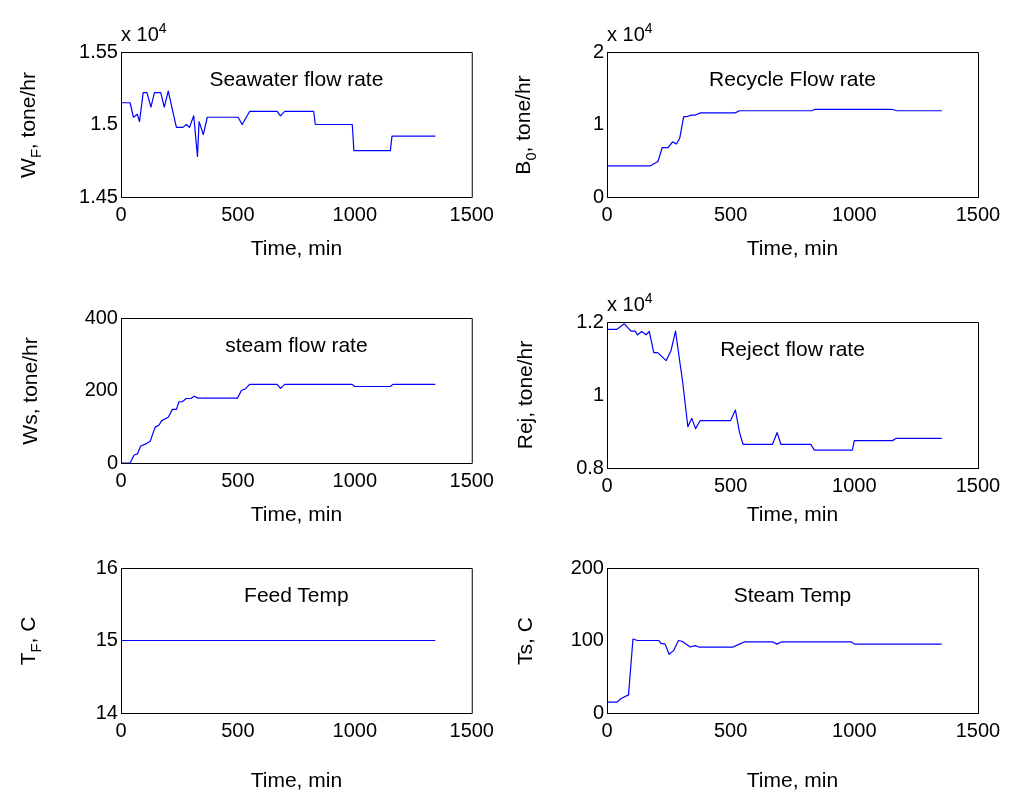 The width and height of the screenshot is (1009, 798). Describe the element at coordinates (792, 348) in the screenshot. I see `text: Reject flow rate` at that location.